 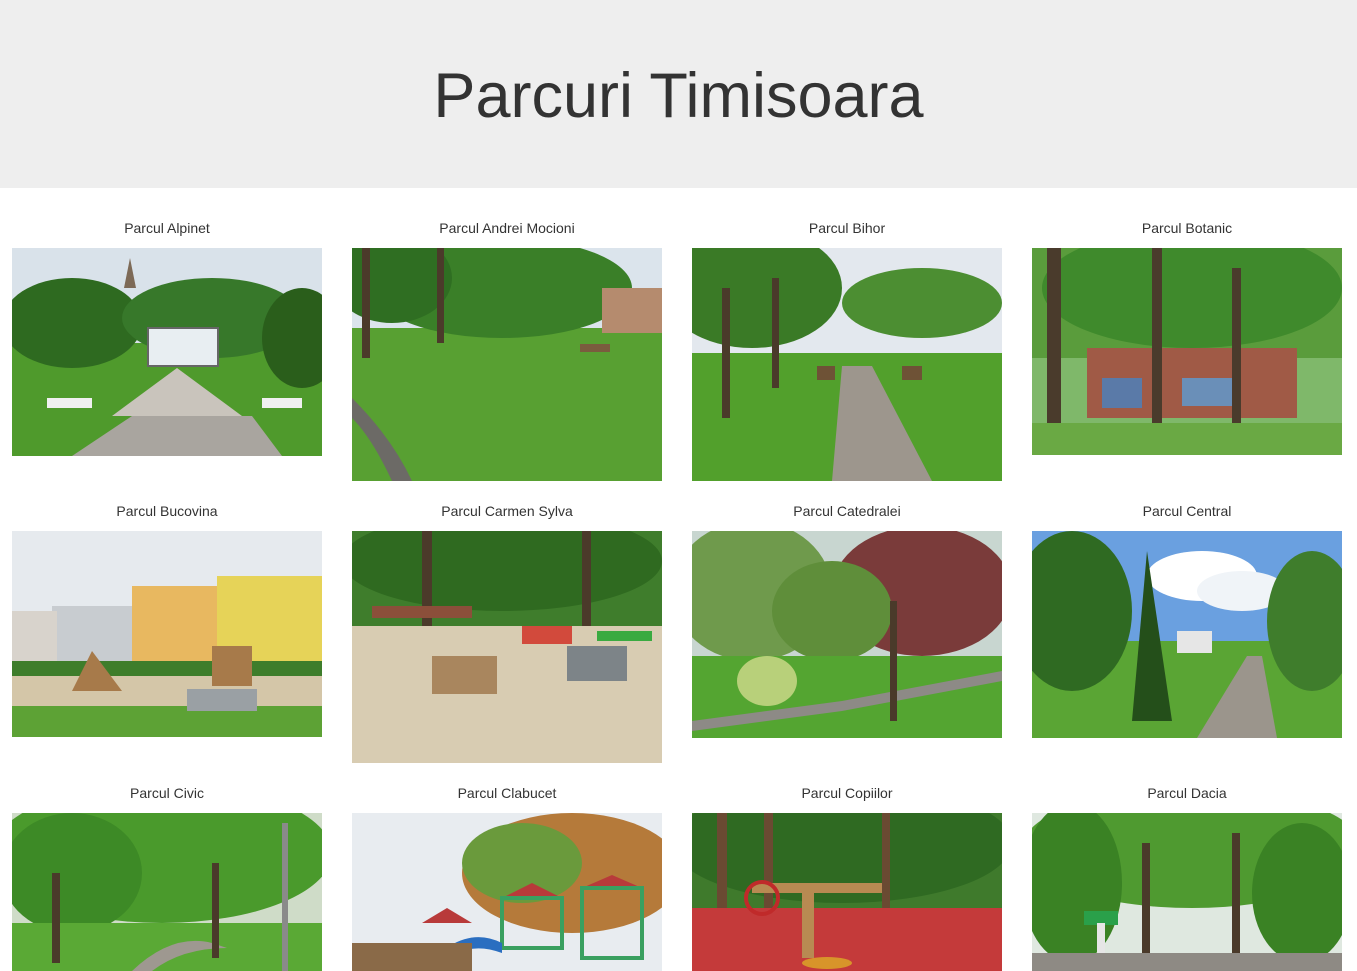 I want to click on park-title: Parcul Andrei Mocioni, so click(x=507, y=228).